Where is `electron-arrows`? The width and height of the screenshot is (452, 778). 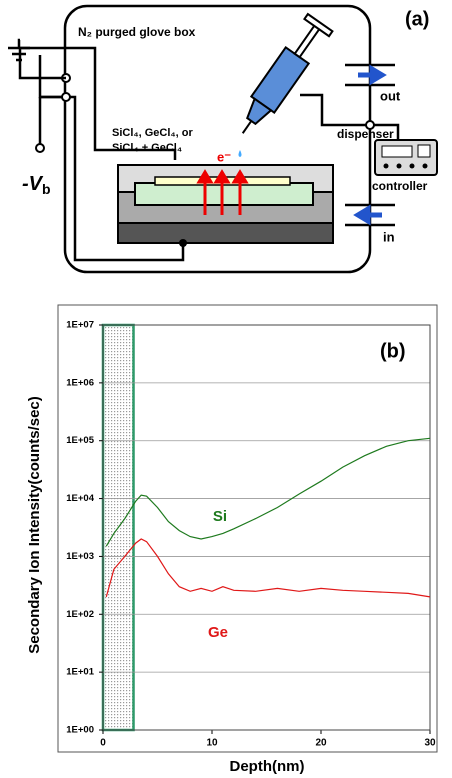
electron-arrows is located at coordinates (222, 192).